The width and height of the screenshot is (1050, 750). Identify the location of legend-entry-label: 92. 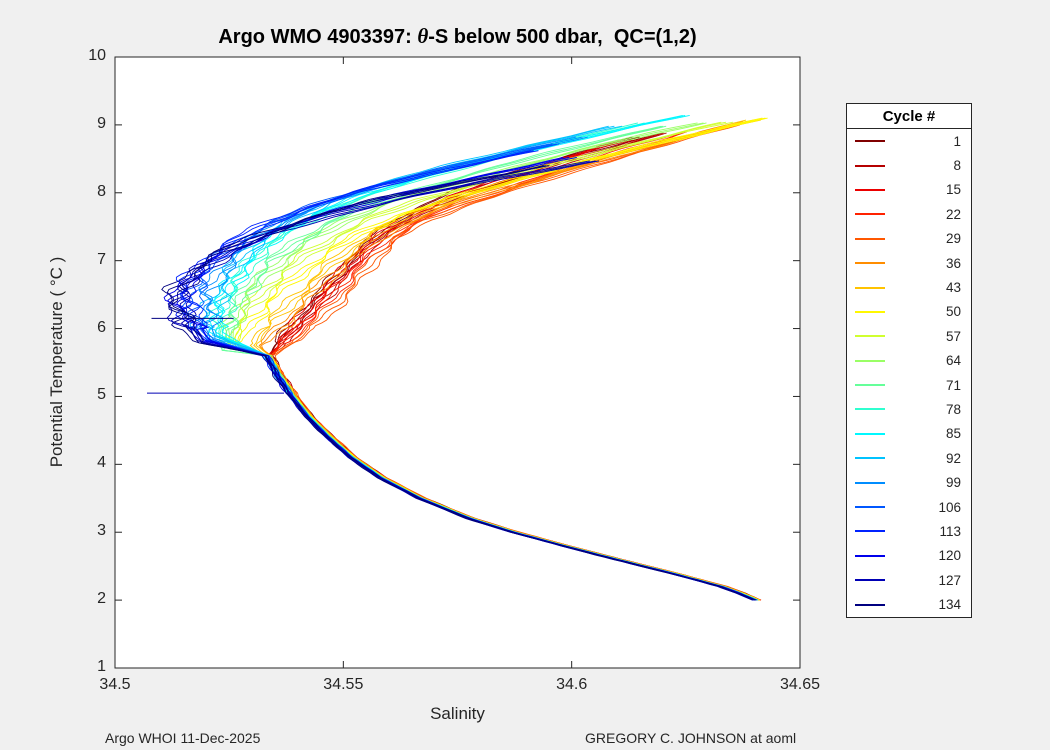
(953, 458).